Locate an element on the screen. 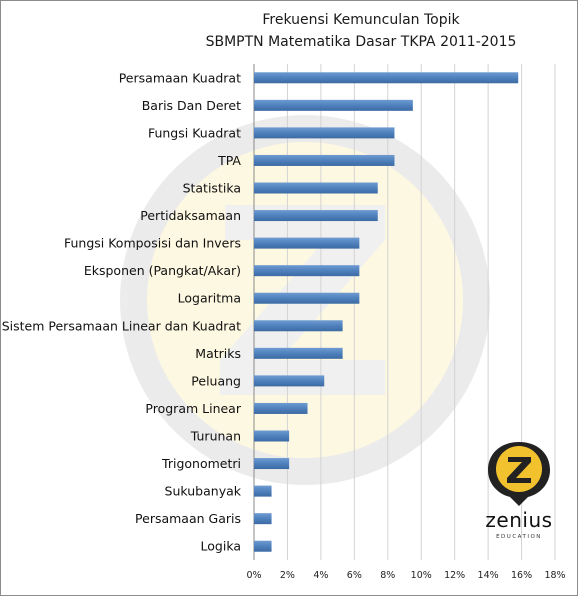  chart-subtitle: SBMPTN Matematika Dasar TKPA 2011-2015 is located at coordinates (361, 42).